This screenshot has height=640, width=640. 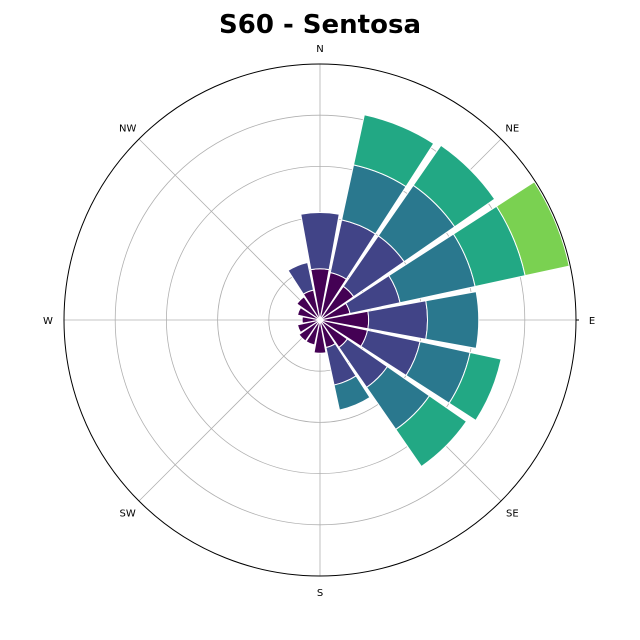 I want to click on direction-label-ne: NE, so click(x=512, y=129).